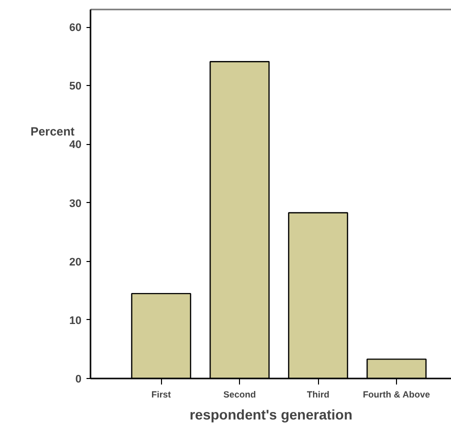  I want to click on x-tick-label: First, so click(161, 395).